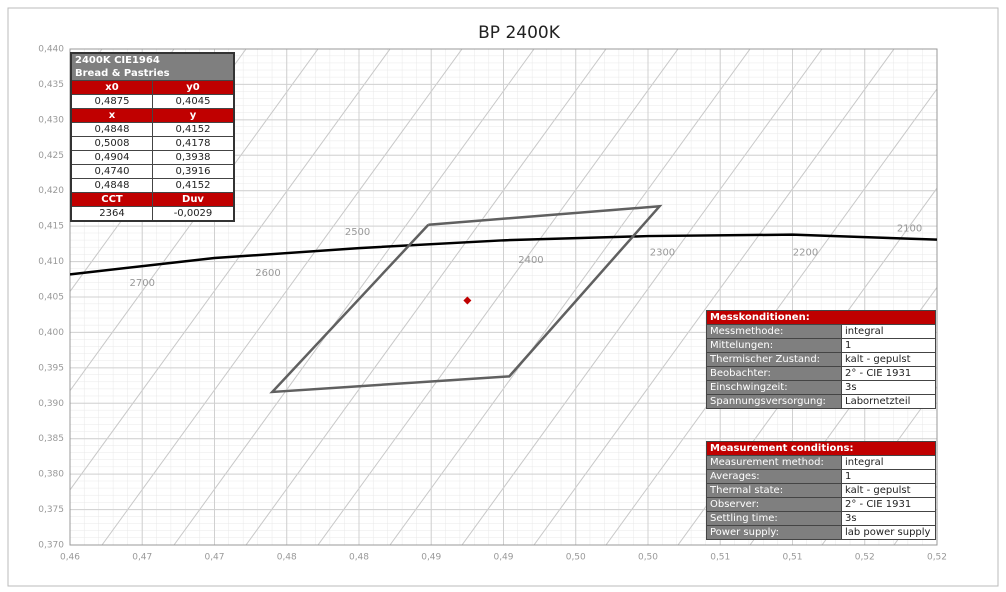 This screenshot has height=592, width=1006. I want to click on isotherm-label: 2500, so click(357, 232).